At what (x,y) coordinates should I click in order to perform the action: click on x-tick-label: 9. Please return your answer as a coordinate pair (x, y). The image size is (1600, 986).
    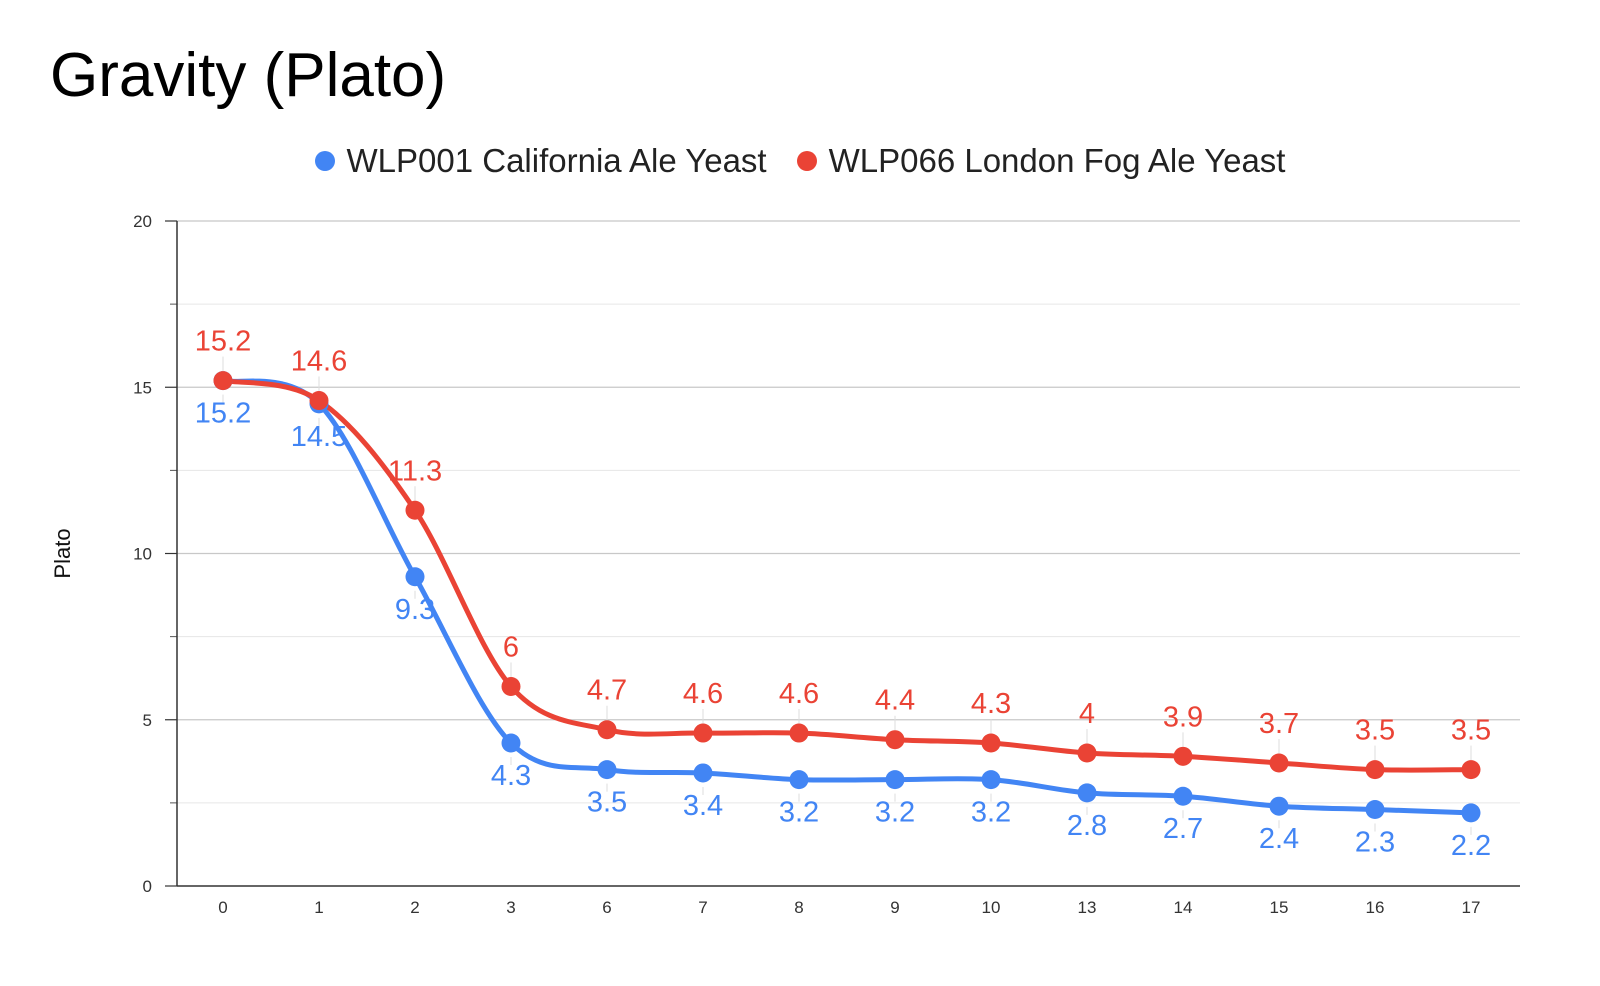
    Looking at the image, I should click on (894, 907).